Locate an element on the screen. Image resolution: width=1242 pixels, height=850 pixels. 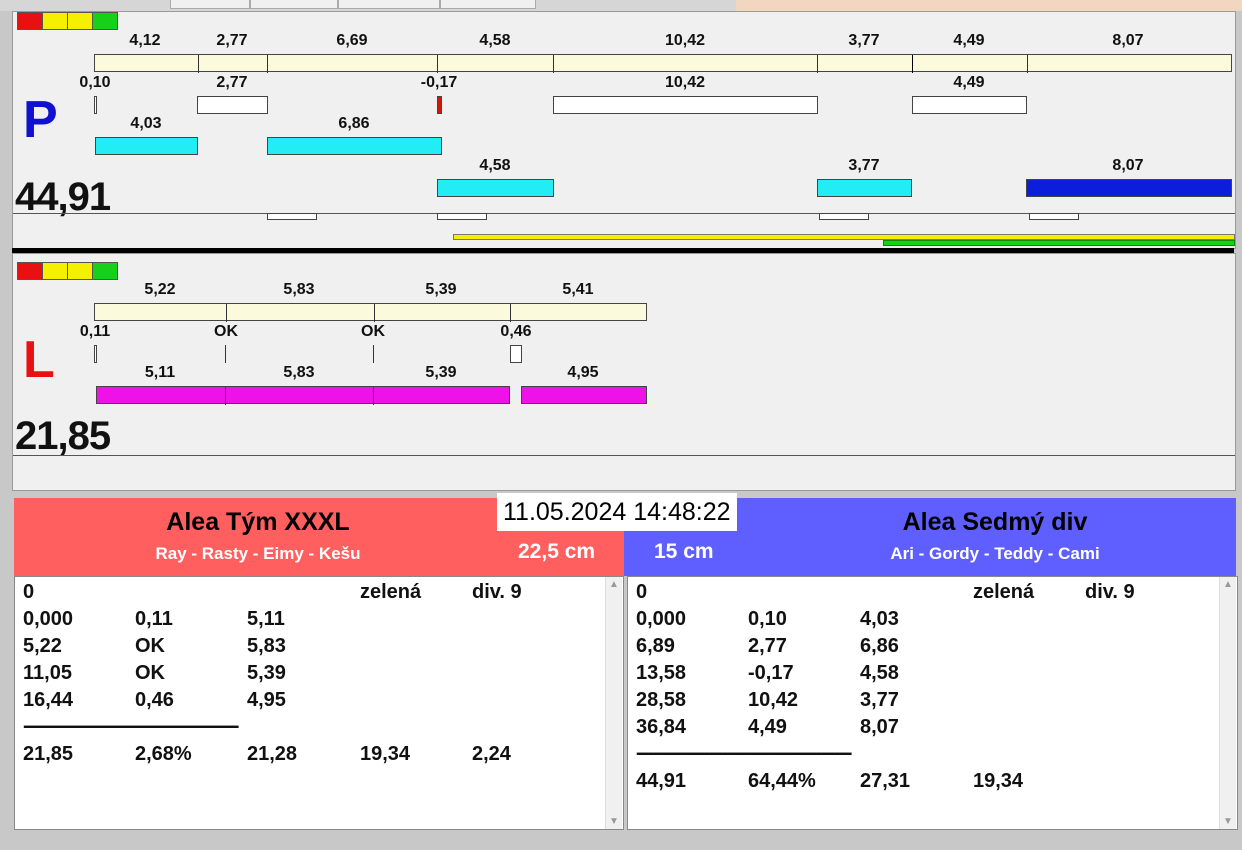
right-team-distance: 15 cm is located at coordinates (684, 551).